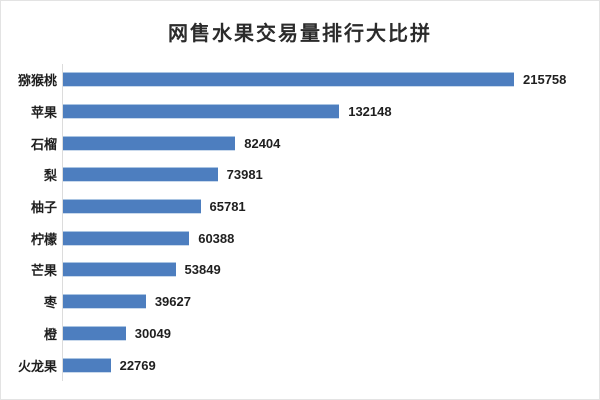  I want to click on chart-row: 苹果 132148, so click(300, 111).